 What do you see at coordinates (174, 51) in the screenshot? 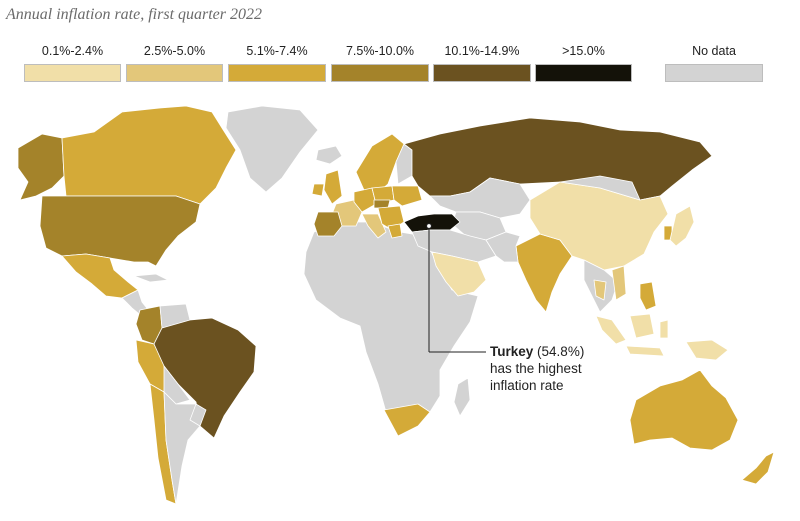
I see `legend-label: 2.5%-5.0%` at bounding box center [174, 51].